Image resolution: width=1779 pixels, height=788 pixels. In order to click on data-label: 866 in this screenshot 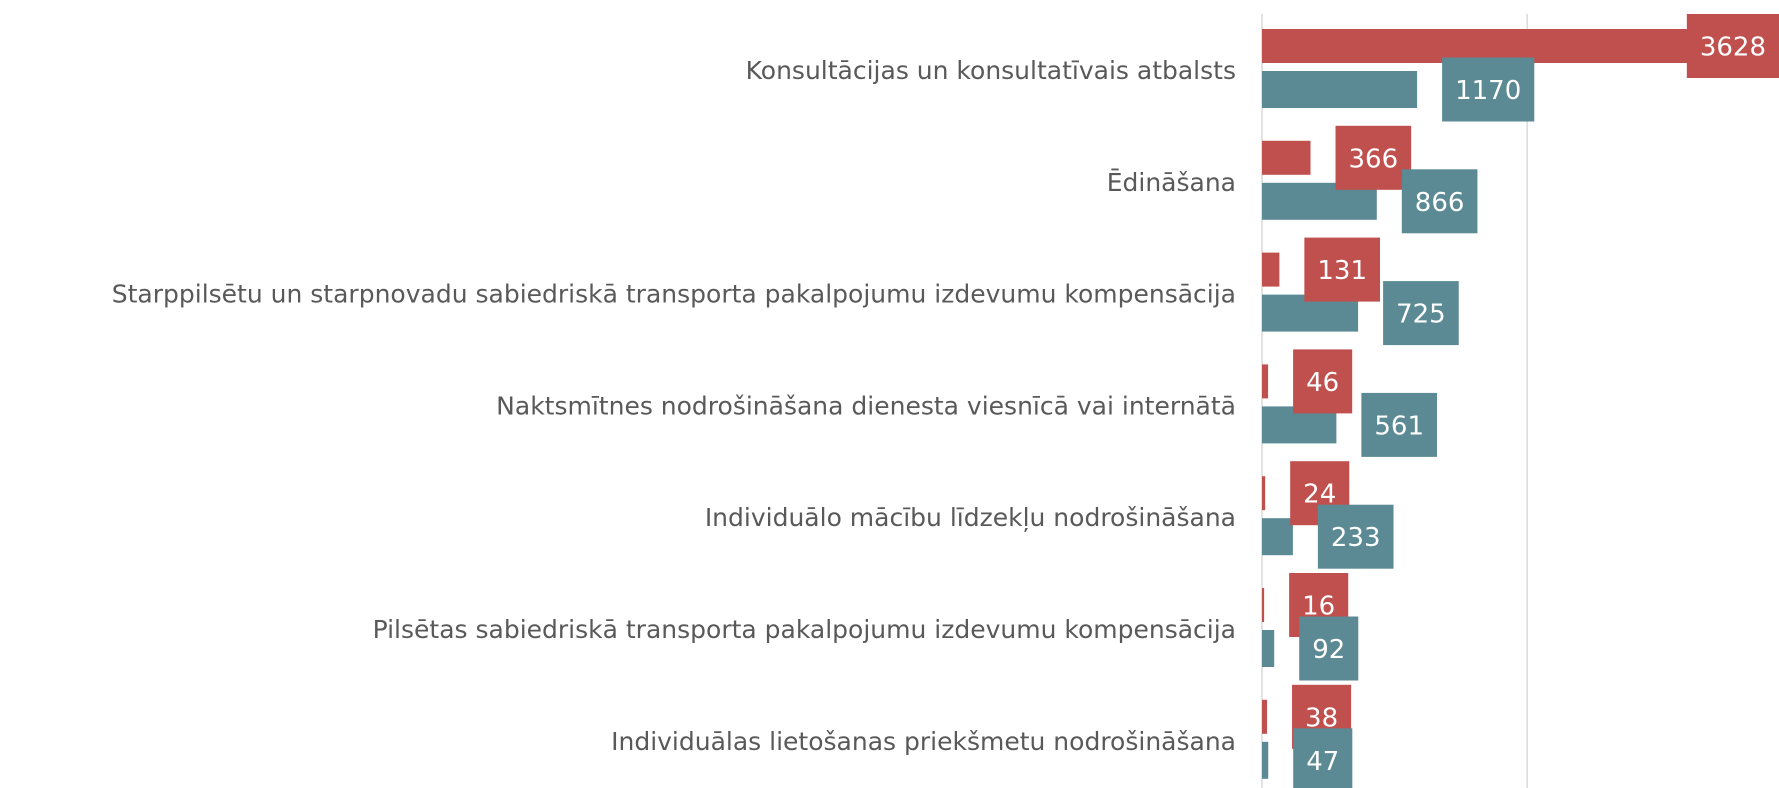, I will do `click(1440, 203)`.